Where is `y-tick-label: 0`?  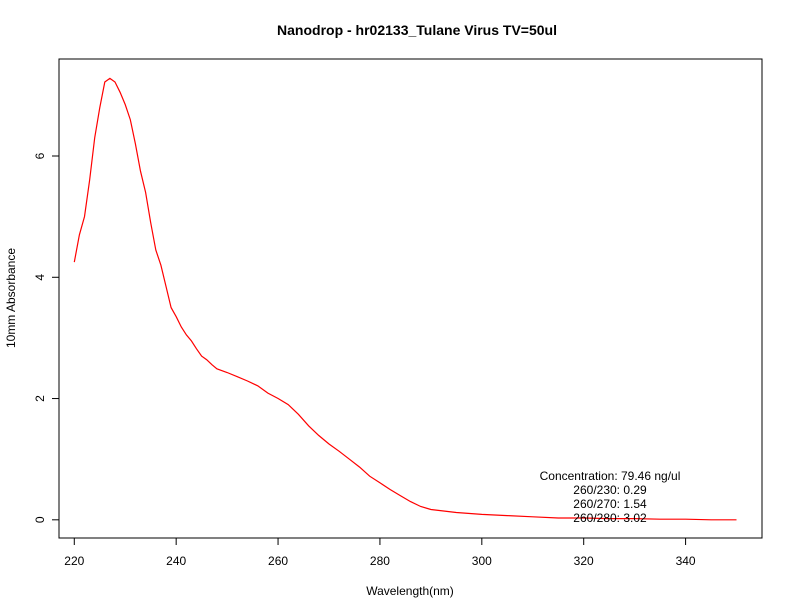 y-tick-label: 0 is located at coordinates (40, 519).